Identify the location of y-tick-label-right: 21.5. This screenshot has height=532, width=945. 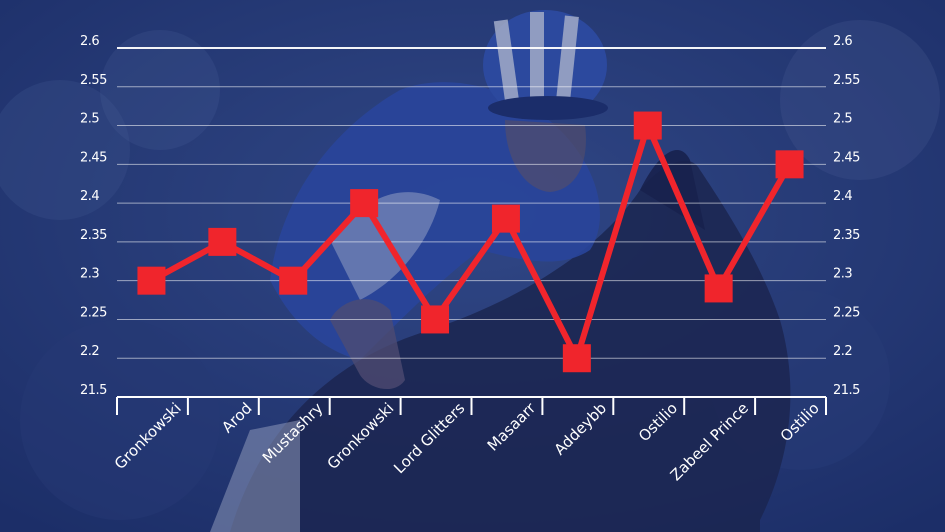
(846, 390).